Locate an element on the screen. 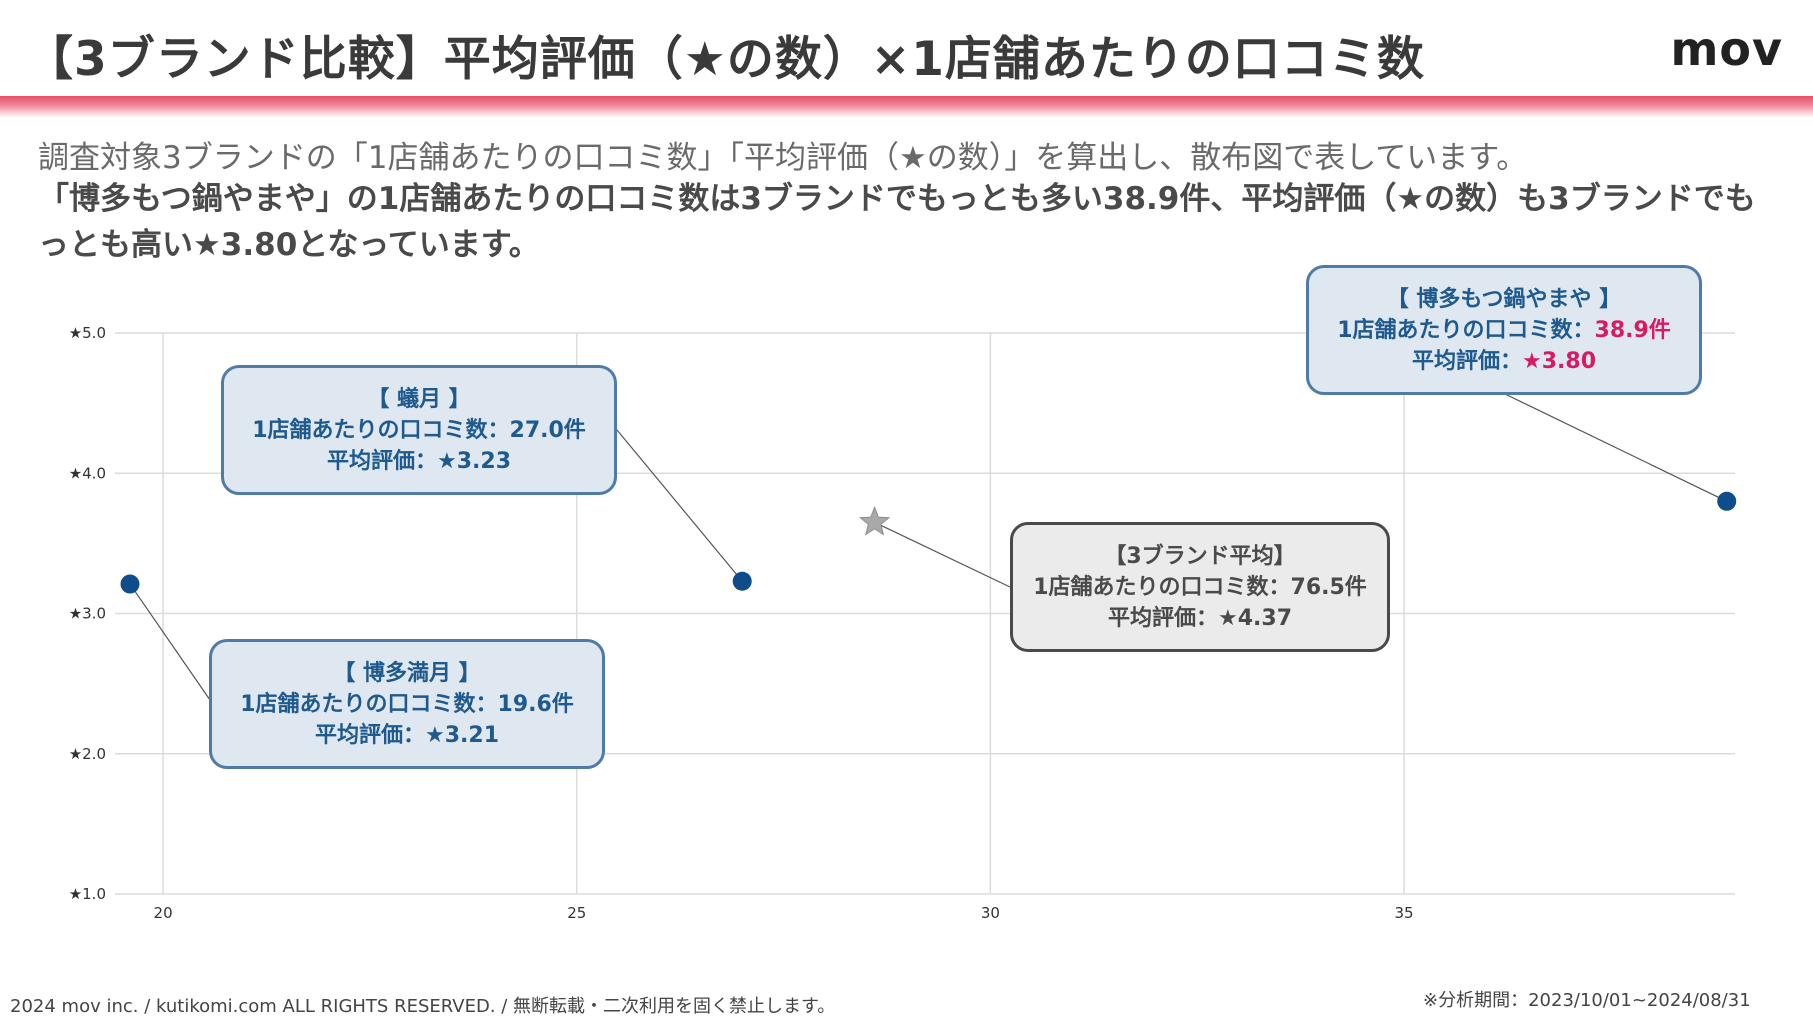 The height and width of the screenshot is (1020, 1813). callout-review-count: 1店舗あたりの口コミ数：38.9件 is located at coordinates (1504, 330).